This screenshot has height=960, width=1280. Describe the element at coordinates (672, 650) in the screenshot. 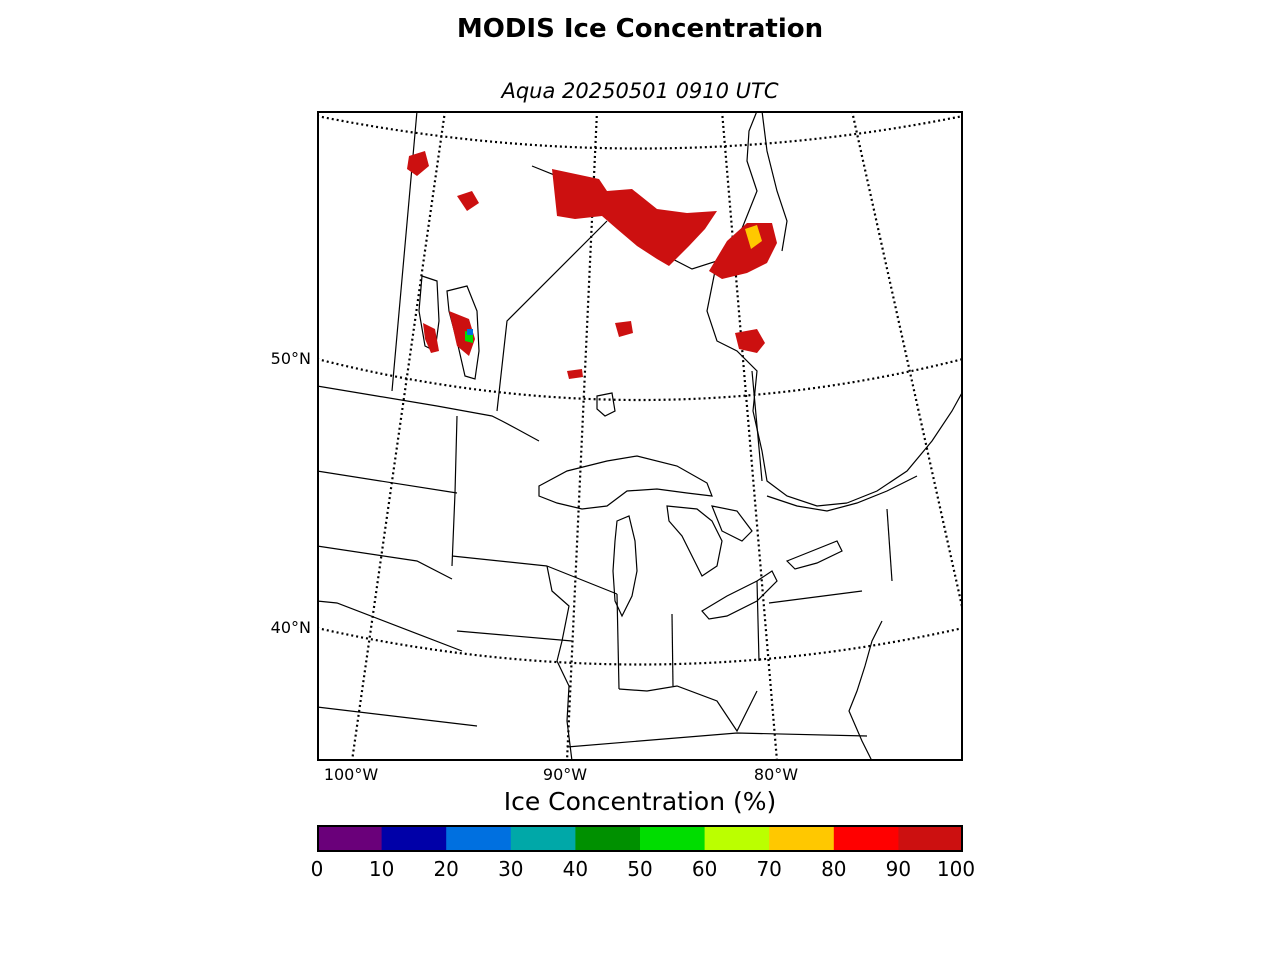

I see `in-oh-border` at that location.